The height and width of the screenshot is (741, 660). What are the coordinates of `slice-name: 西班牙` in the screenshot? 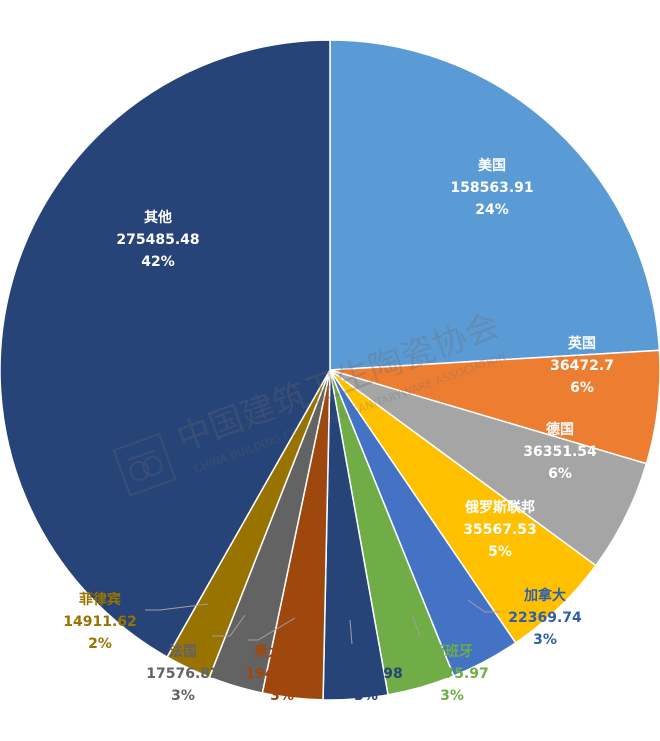 It's located at (452, 651).